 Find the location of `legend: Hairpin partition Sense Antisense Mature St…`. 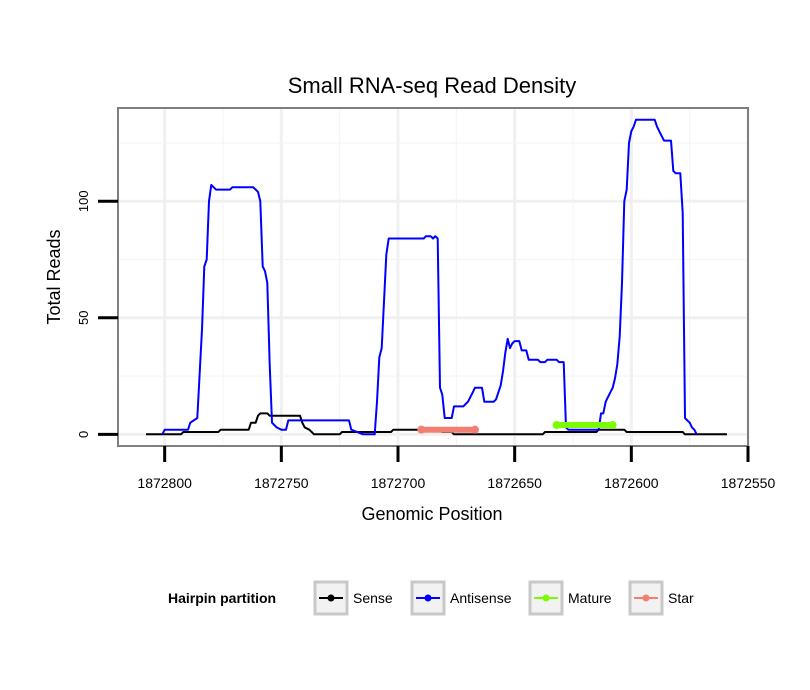

legend: Hairpin partition Sense Antisense Mature St… is located at coordinates (431, 598).